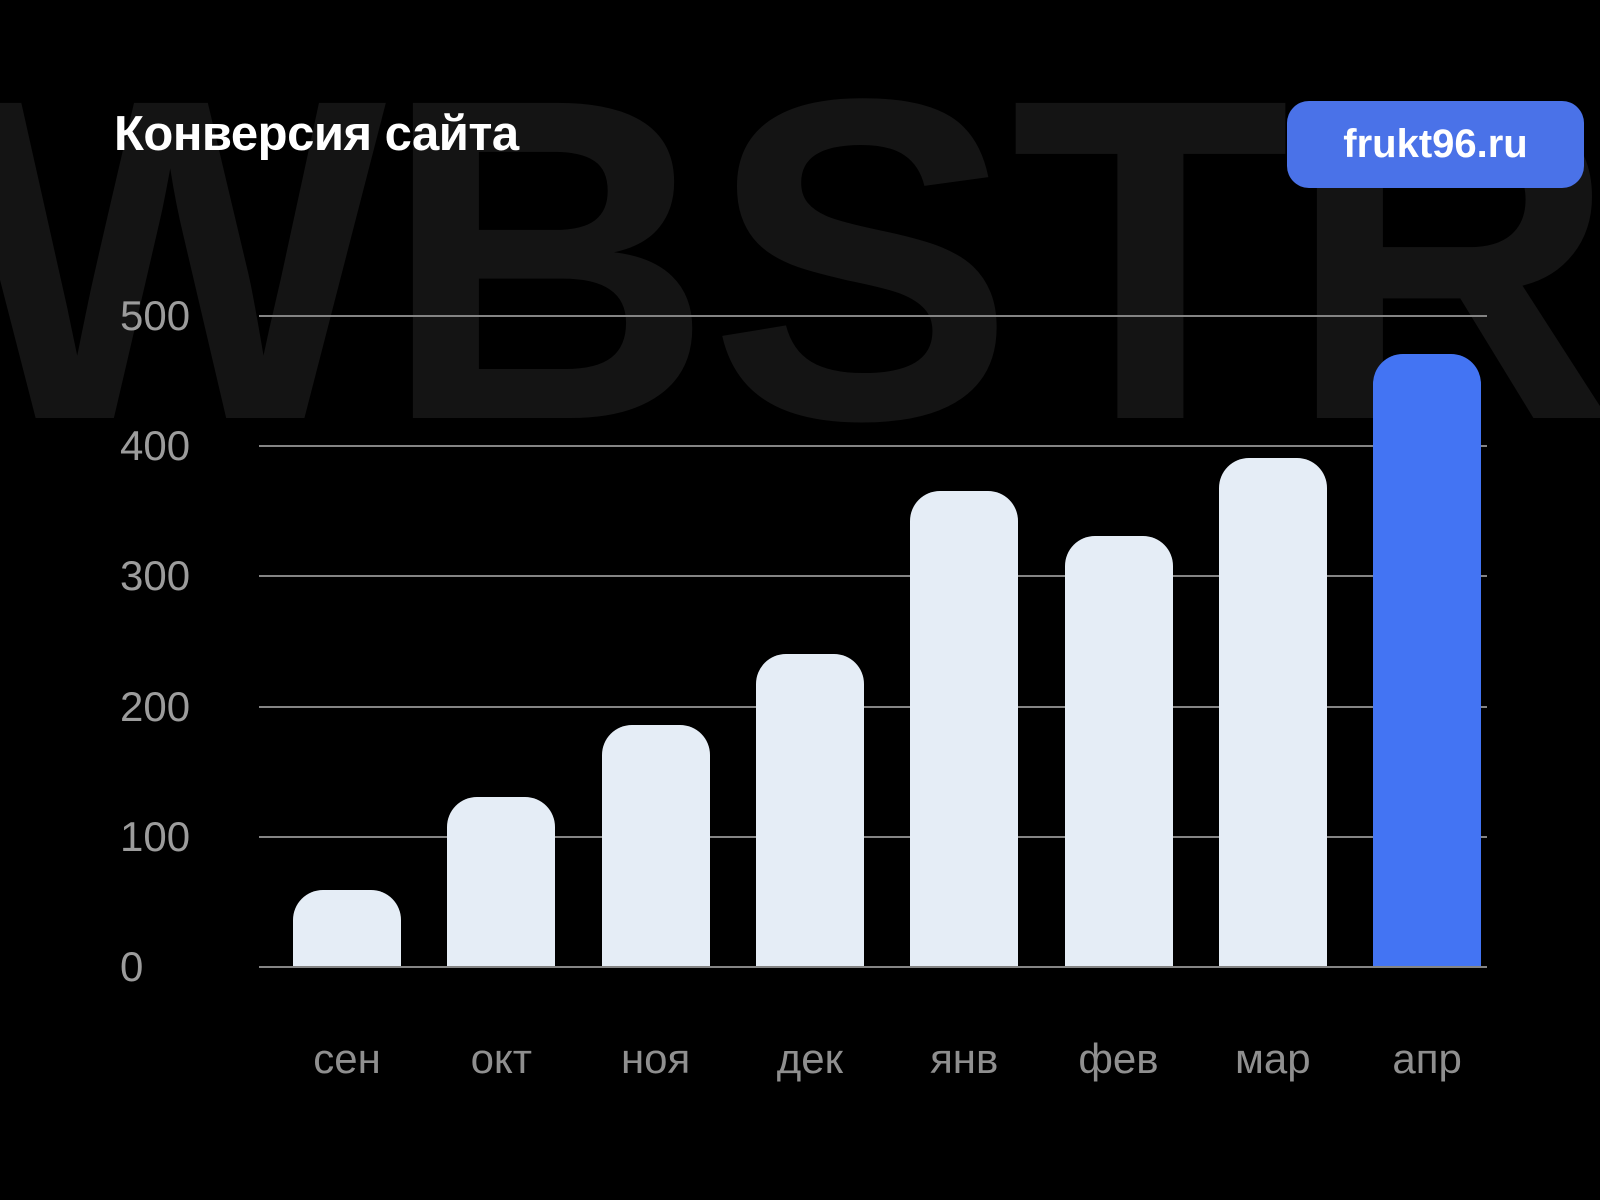  Describe the element at coordinates (347, 1058) in the screenshot. I see `x-axis-label-1: сен` at that location.